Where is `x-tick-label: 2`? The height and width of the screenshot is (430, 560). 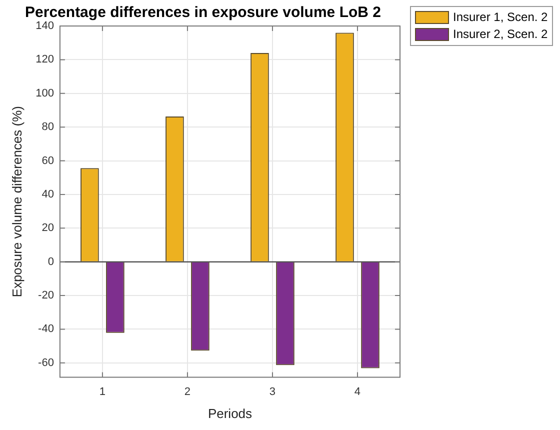 x-tick-label: 2 is located at coordinates (187, 392).